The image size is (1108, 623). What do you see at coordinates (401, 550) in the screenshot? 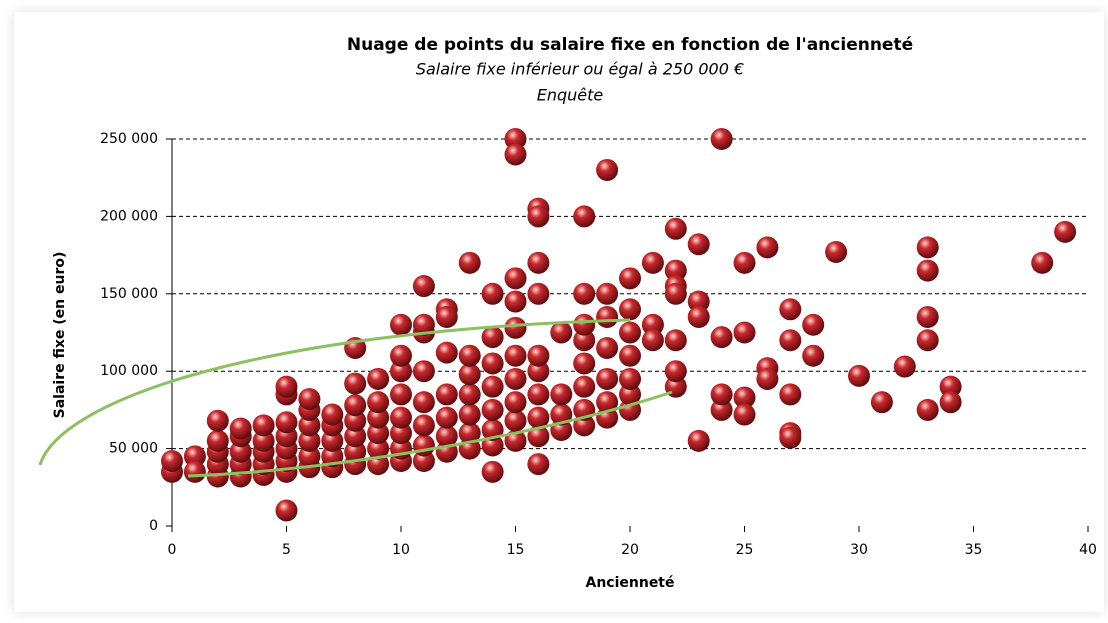
I see `x-tick-label: 10` at bounding box center [401, 550].